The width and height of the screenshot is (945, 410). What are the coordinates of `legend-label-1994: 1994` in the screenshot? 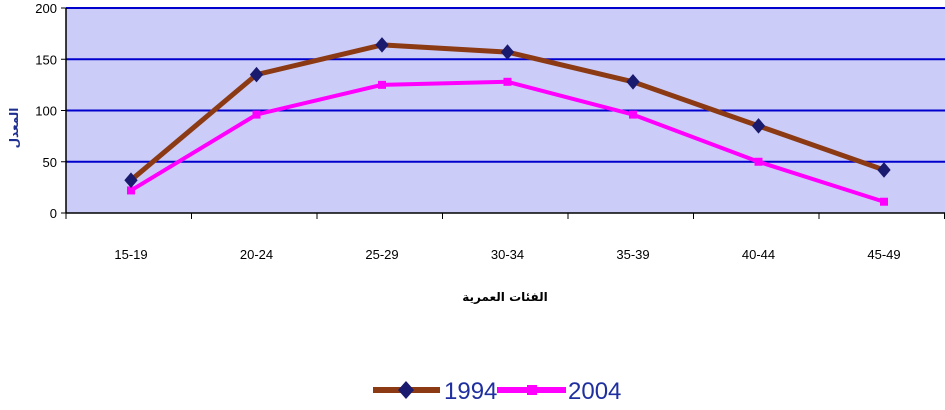 It's located at (470, 391).